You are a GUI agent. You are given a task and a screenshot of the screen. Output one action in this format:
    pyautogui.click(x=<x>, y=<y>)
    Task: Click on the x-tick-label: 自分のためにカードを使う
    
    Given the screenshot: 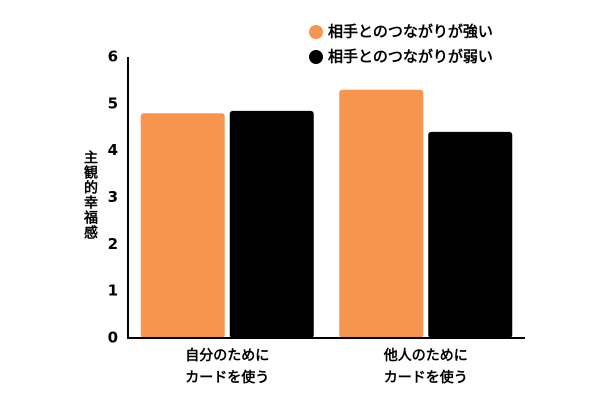 What is the action you would take?
    pyautogui.click(x=227, y=366)
    